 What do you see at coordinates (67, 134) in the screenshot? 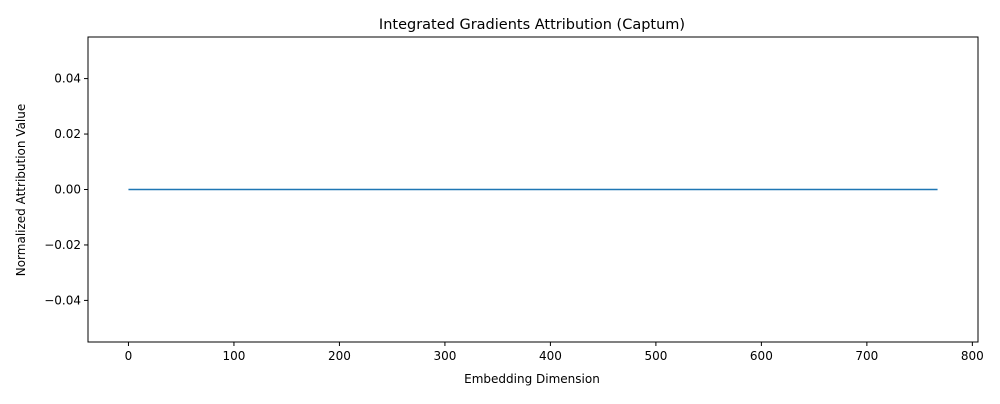
I see `y-tick-label: 0.02` at bounding box center [67, 134].